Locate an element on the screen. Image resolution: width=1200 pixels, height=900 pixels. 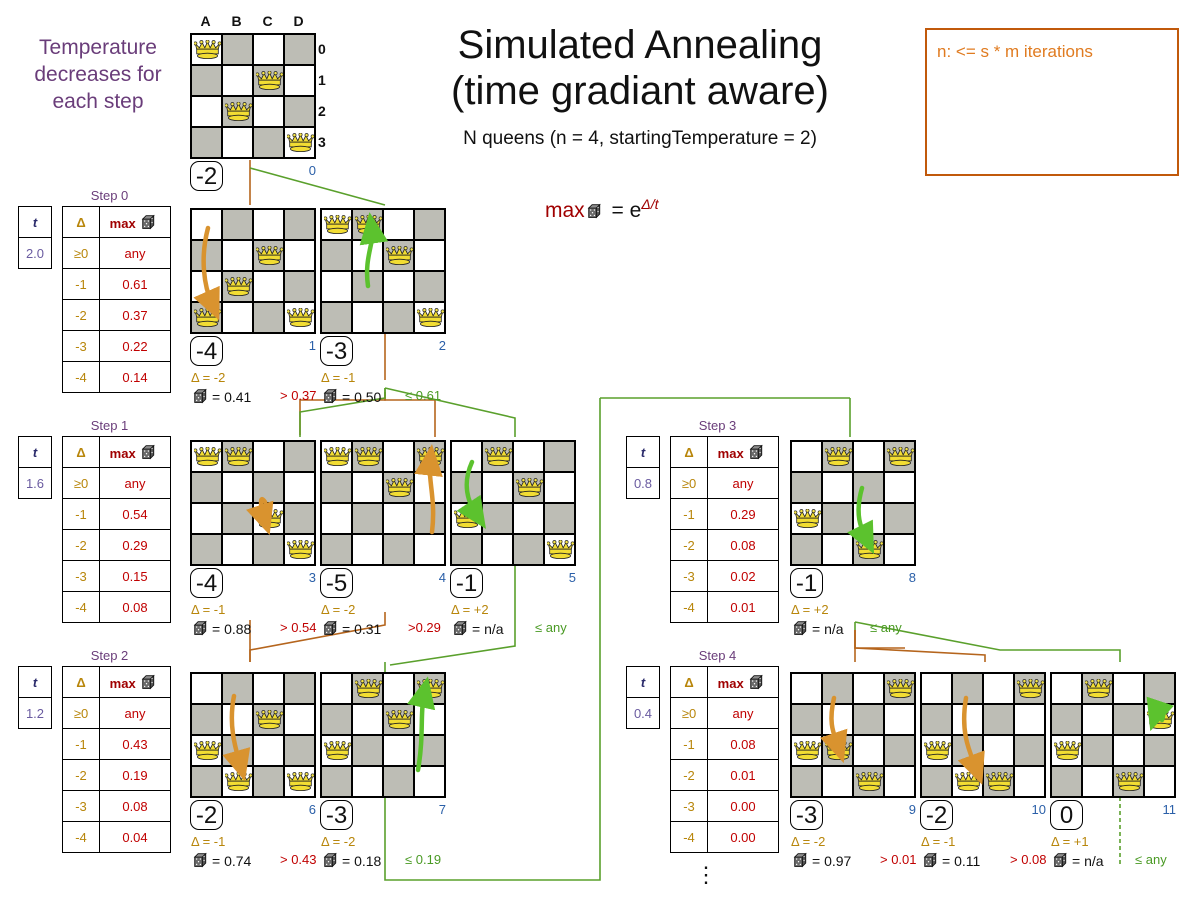
board-5: -1 5 Δ = +2 = n/a ≤ any is located at coordinates (513, 538).